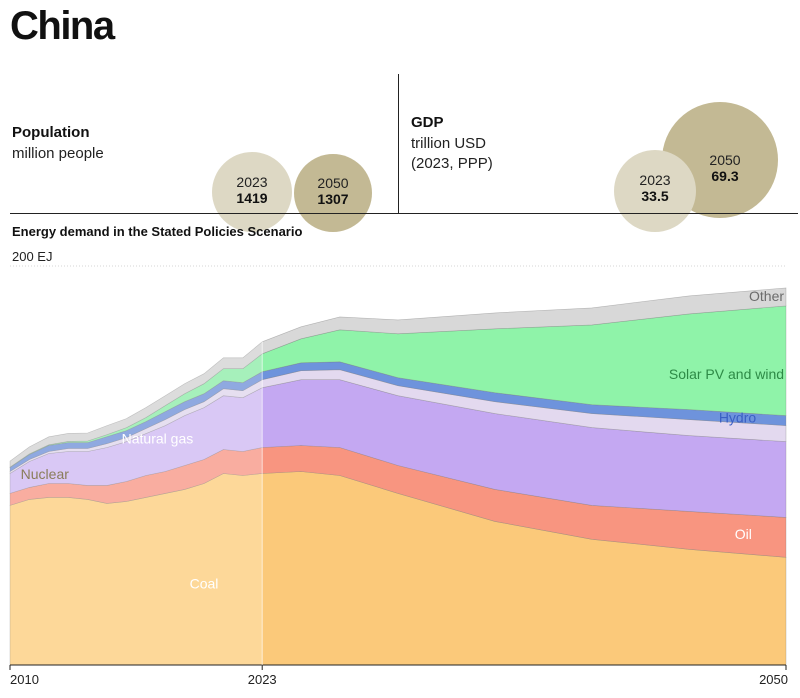  What do you see at coordinates (252, 198) in the screenshot?
I see `population-2023-value: 1419` at bounding box center [252, 198].